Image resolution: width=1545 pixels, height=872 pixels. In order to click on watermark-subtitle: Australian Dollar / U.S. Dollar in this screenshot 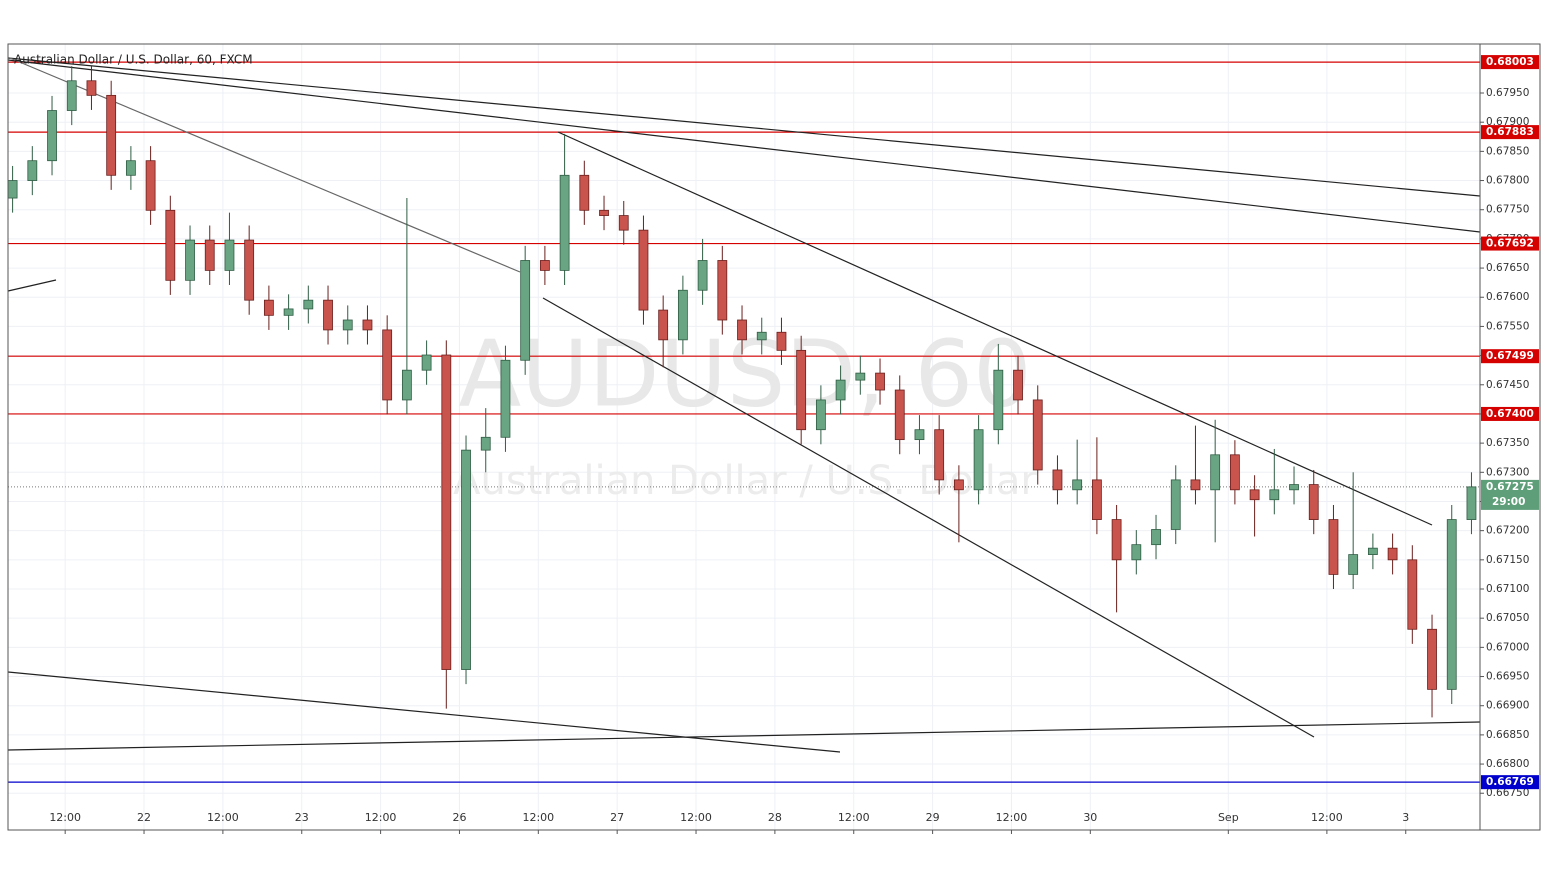, I will do `click(745, 481)`.